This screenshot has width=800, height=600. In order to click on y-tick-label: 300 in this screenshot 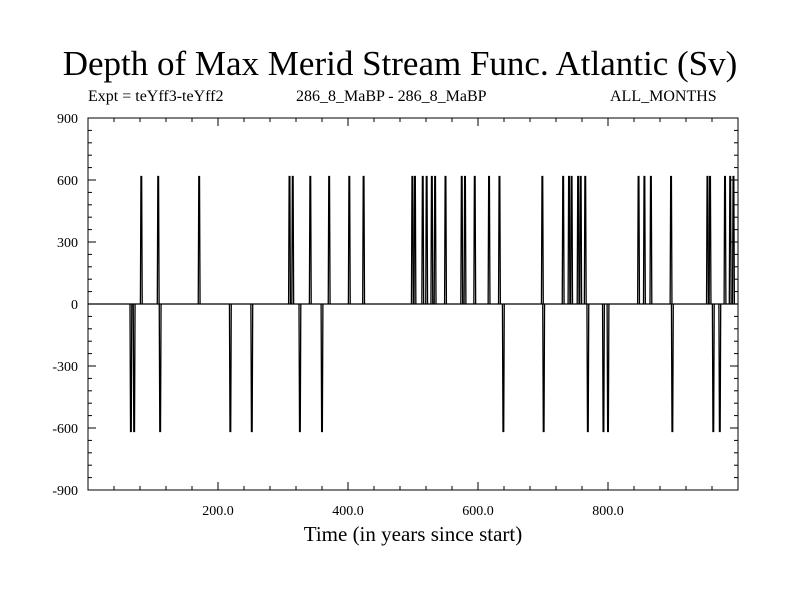, I will do `click(67, 243)`.